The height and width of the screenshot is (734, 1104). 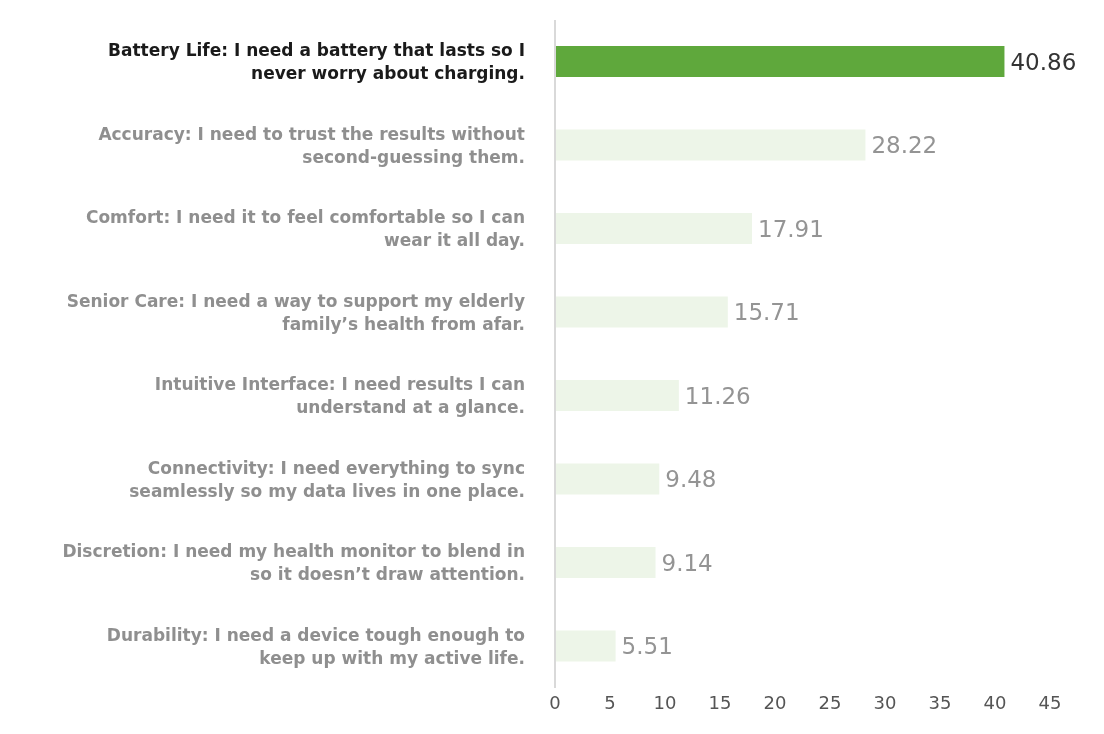 I want to click on x-tick-label: 45, so click(x=1050, y=702).